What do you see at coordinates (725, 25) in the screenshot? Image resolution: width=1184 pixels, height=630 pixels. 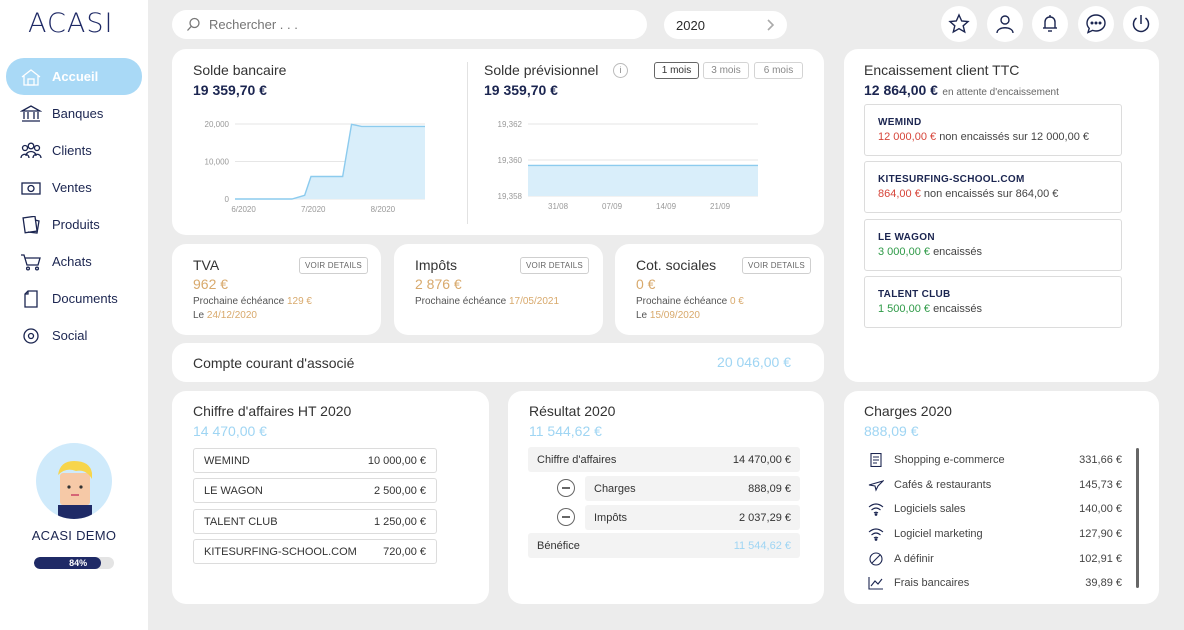 I see `year-selector: 2020` at bounding box center [725, 25].